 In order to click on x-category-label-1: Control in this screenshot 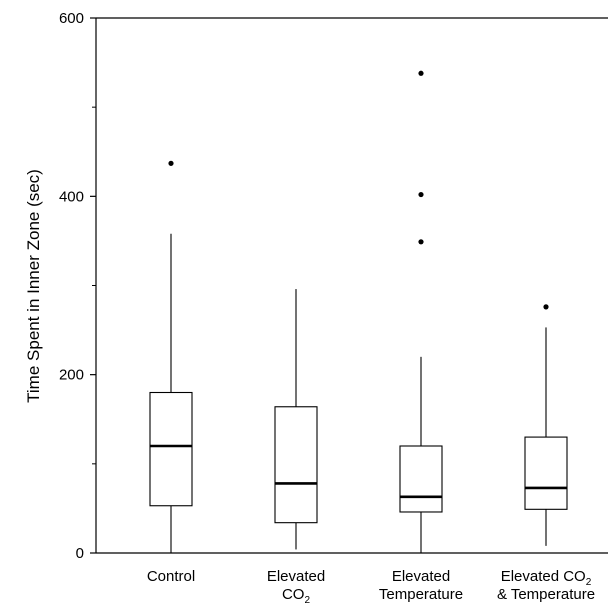, I will do `click(171, 576)`.